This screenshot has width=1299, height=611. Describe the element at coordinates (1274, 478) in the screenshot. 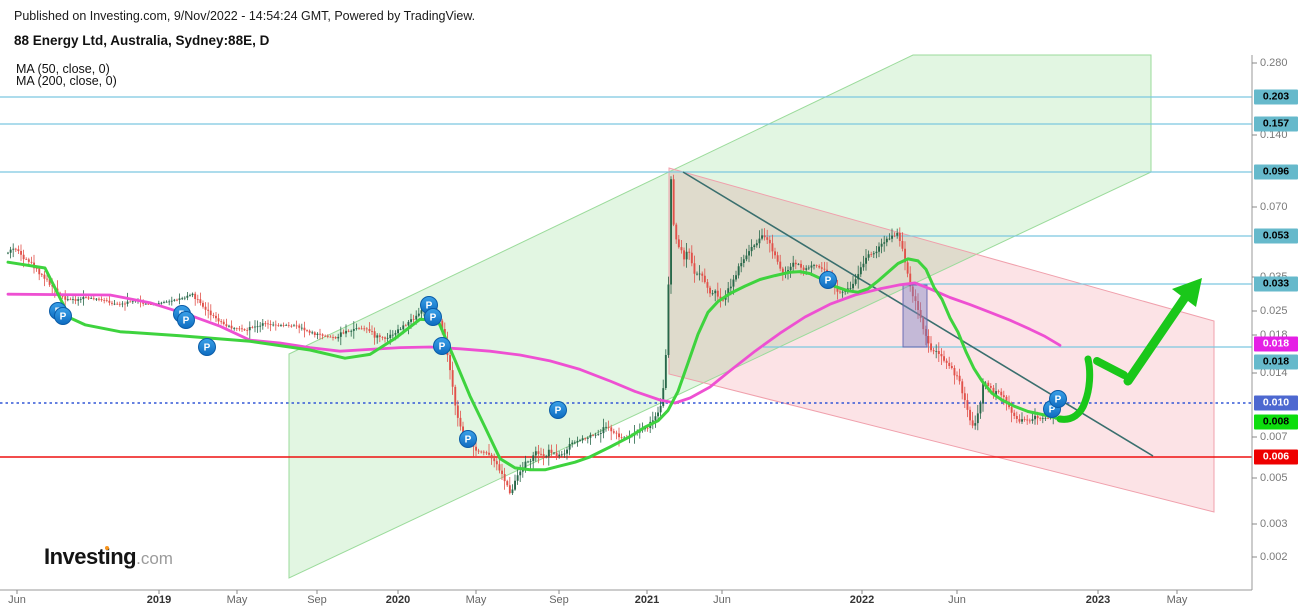

I see `y-axis-tick-label: 0.005` at that location.